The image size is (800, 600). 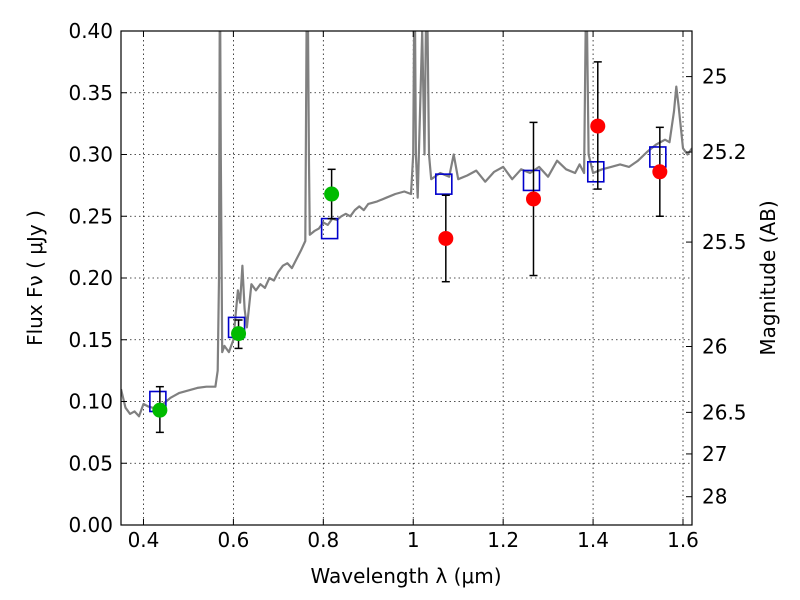 I want to click on x-tick-label: 1.6, so click(x=683, y=540).